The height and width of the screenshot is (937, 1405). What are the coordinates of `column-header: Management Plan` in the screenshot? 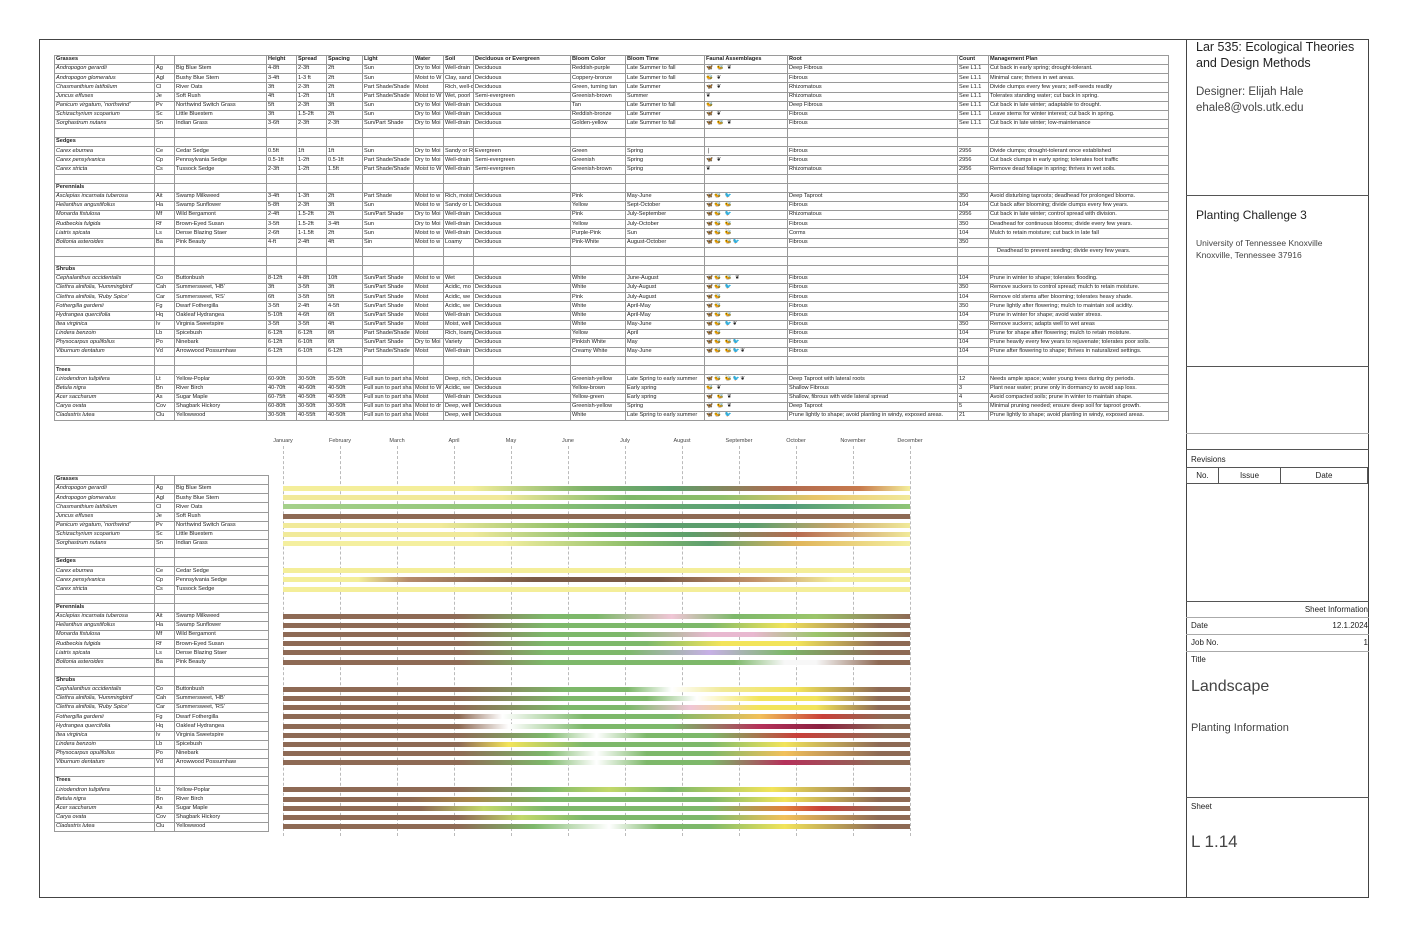 It's located at (1078, 60).